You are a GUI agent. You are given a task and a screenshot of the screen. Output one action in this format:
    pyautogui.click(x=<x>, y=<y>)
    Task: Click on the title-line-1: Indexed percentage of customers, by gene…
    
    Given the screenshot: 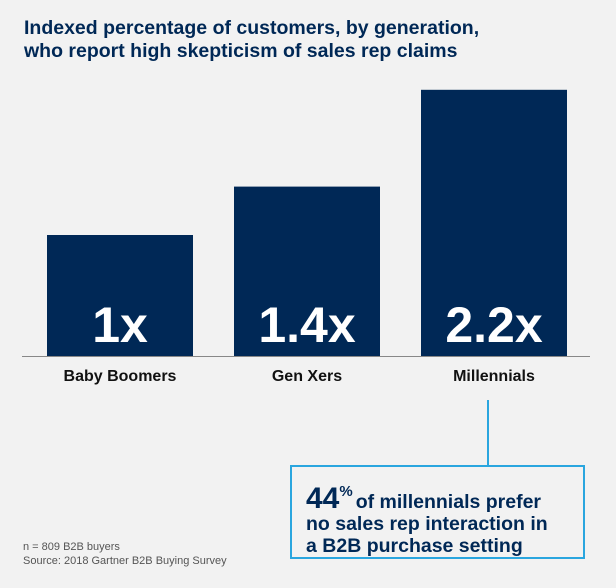 What is the action you would take?
    pyautogui.click(x=252, y=28)
    